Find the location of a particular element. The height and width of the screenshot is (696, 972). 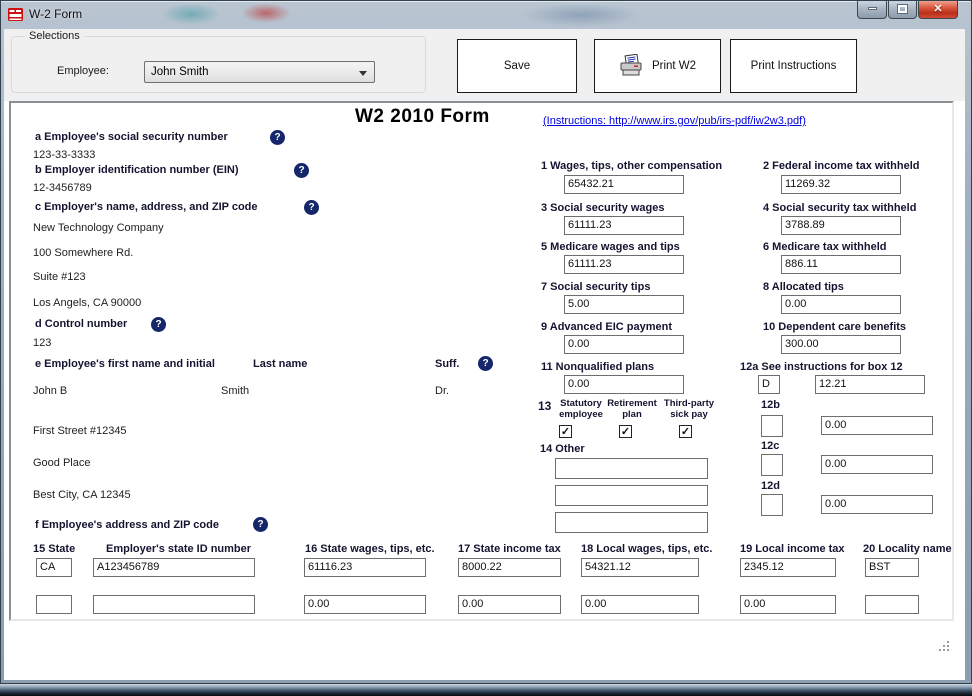

print-instructions-button: Print Instructions is located at coordinates (793, 66).